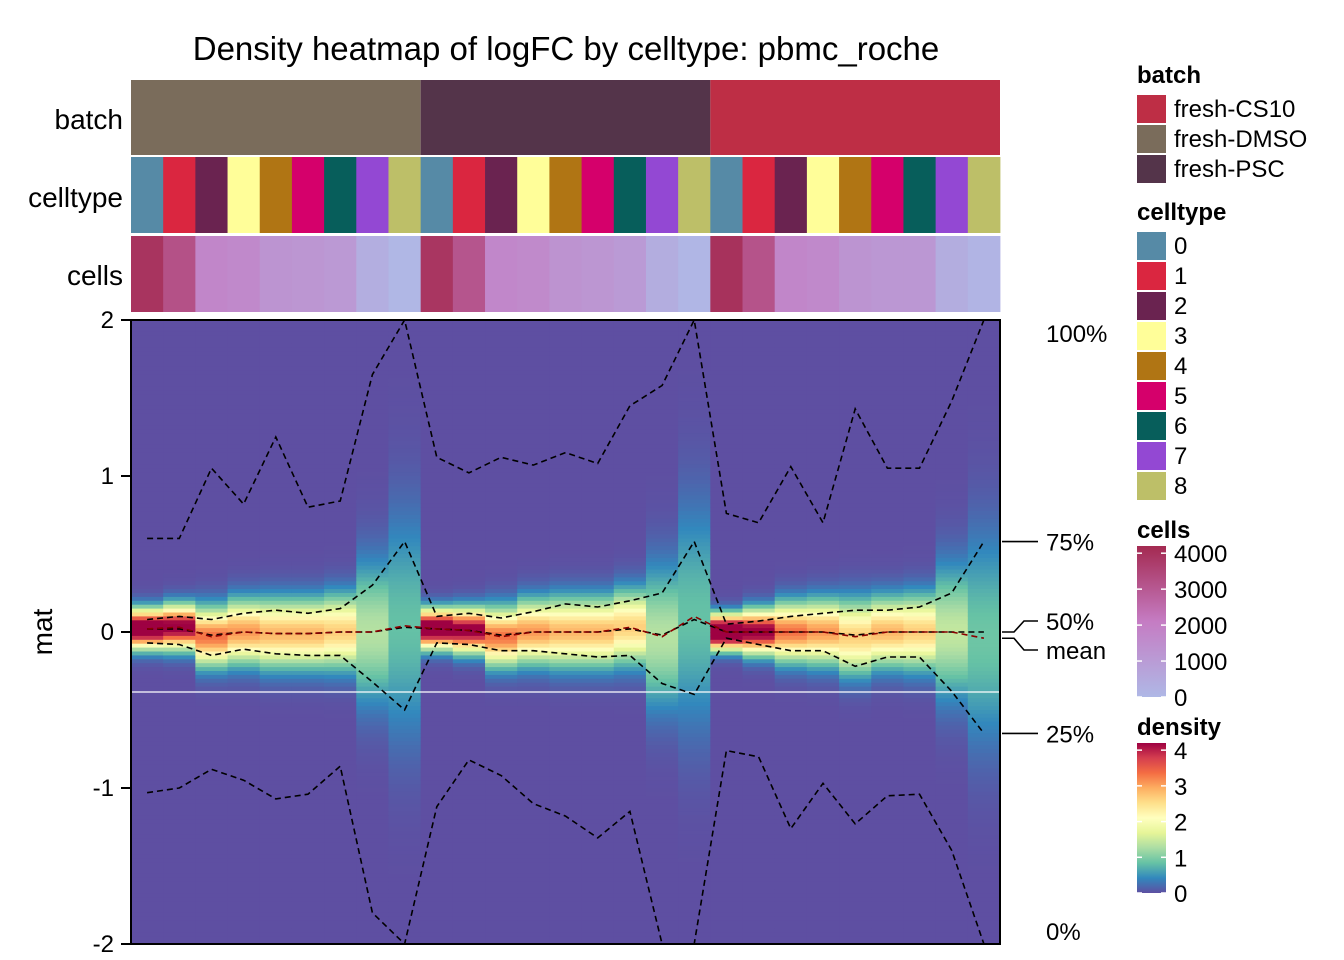 The image size is (1344, 960). What do you see at coordinates (759, 274) in the screenshot?
I see `cells-annotation-cell` at bounding box center [759, 274].